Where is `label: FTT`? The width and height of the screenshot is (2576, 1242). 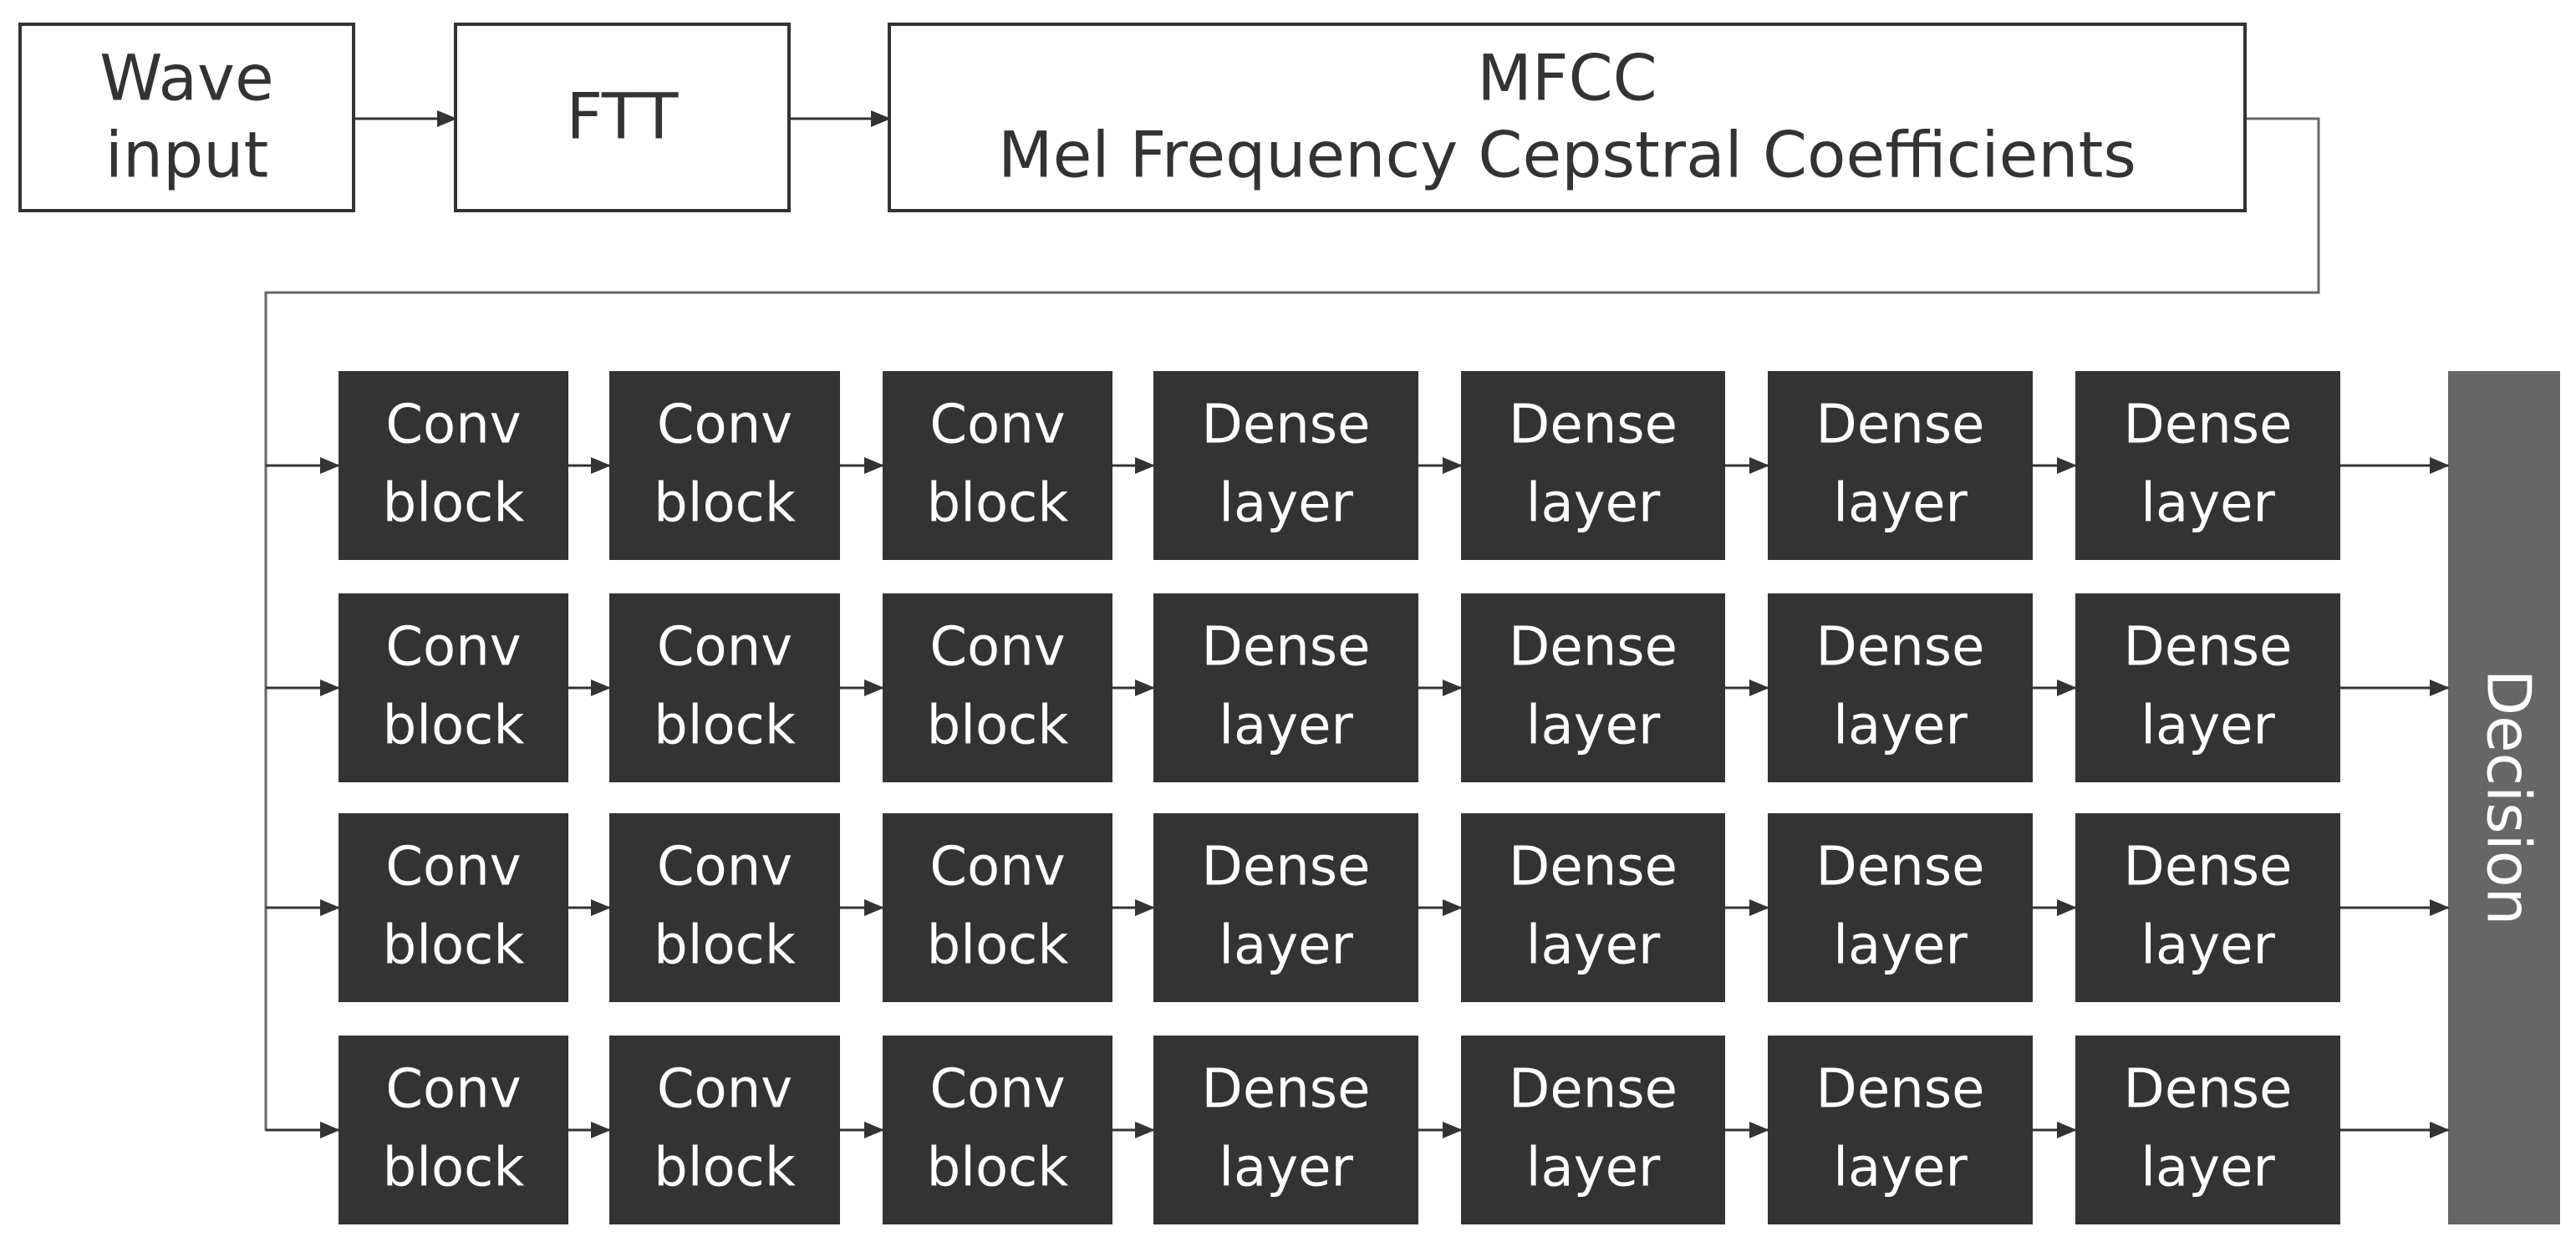
label: FTT is located at coordinates (623, 116).